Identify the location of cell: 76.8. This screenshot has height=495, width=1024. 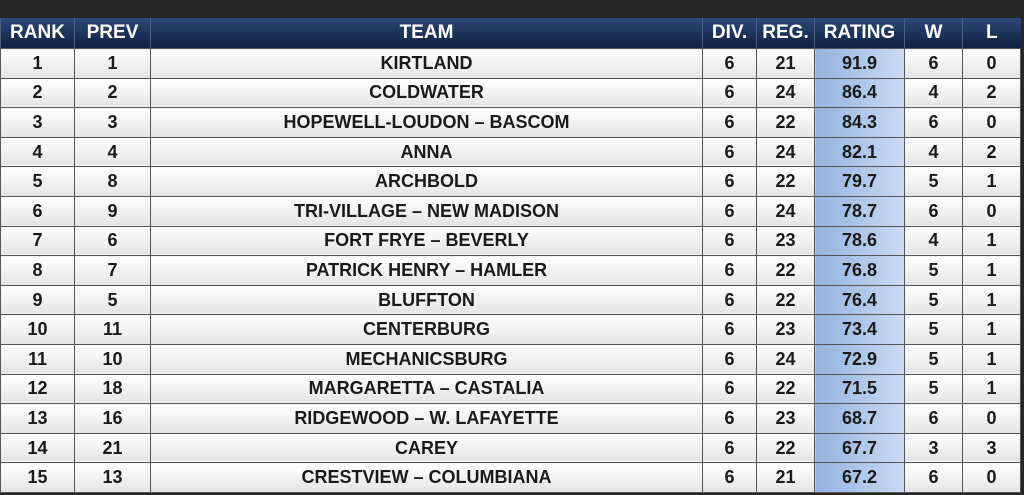
(859, 270).